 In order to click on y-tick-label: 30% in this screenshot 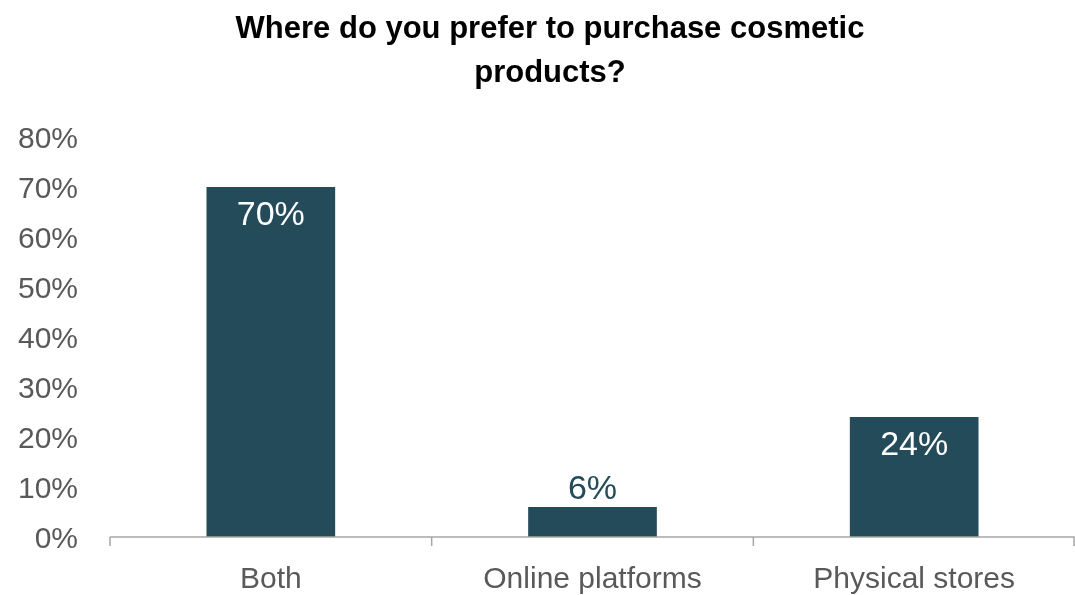, I will do `click(47, 387)`.